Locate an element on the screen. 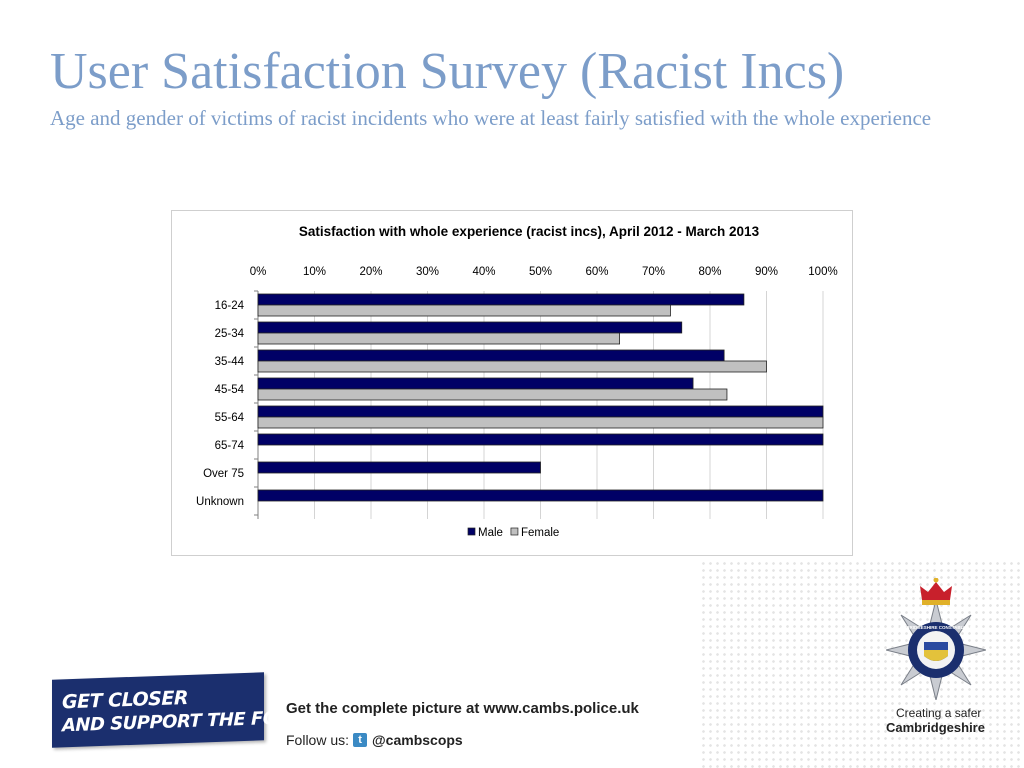 This screenshot has width=1024, height=768. x-tick-label: 50% is located at coordinates (540, 272).